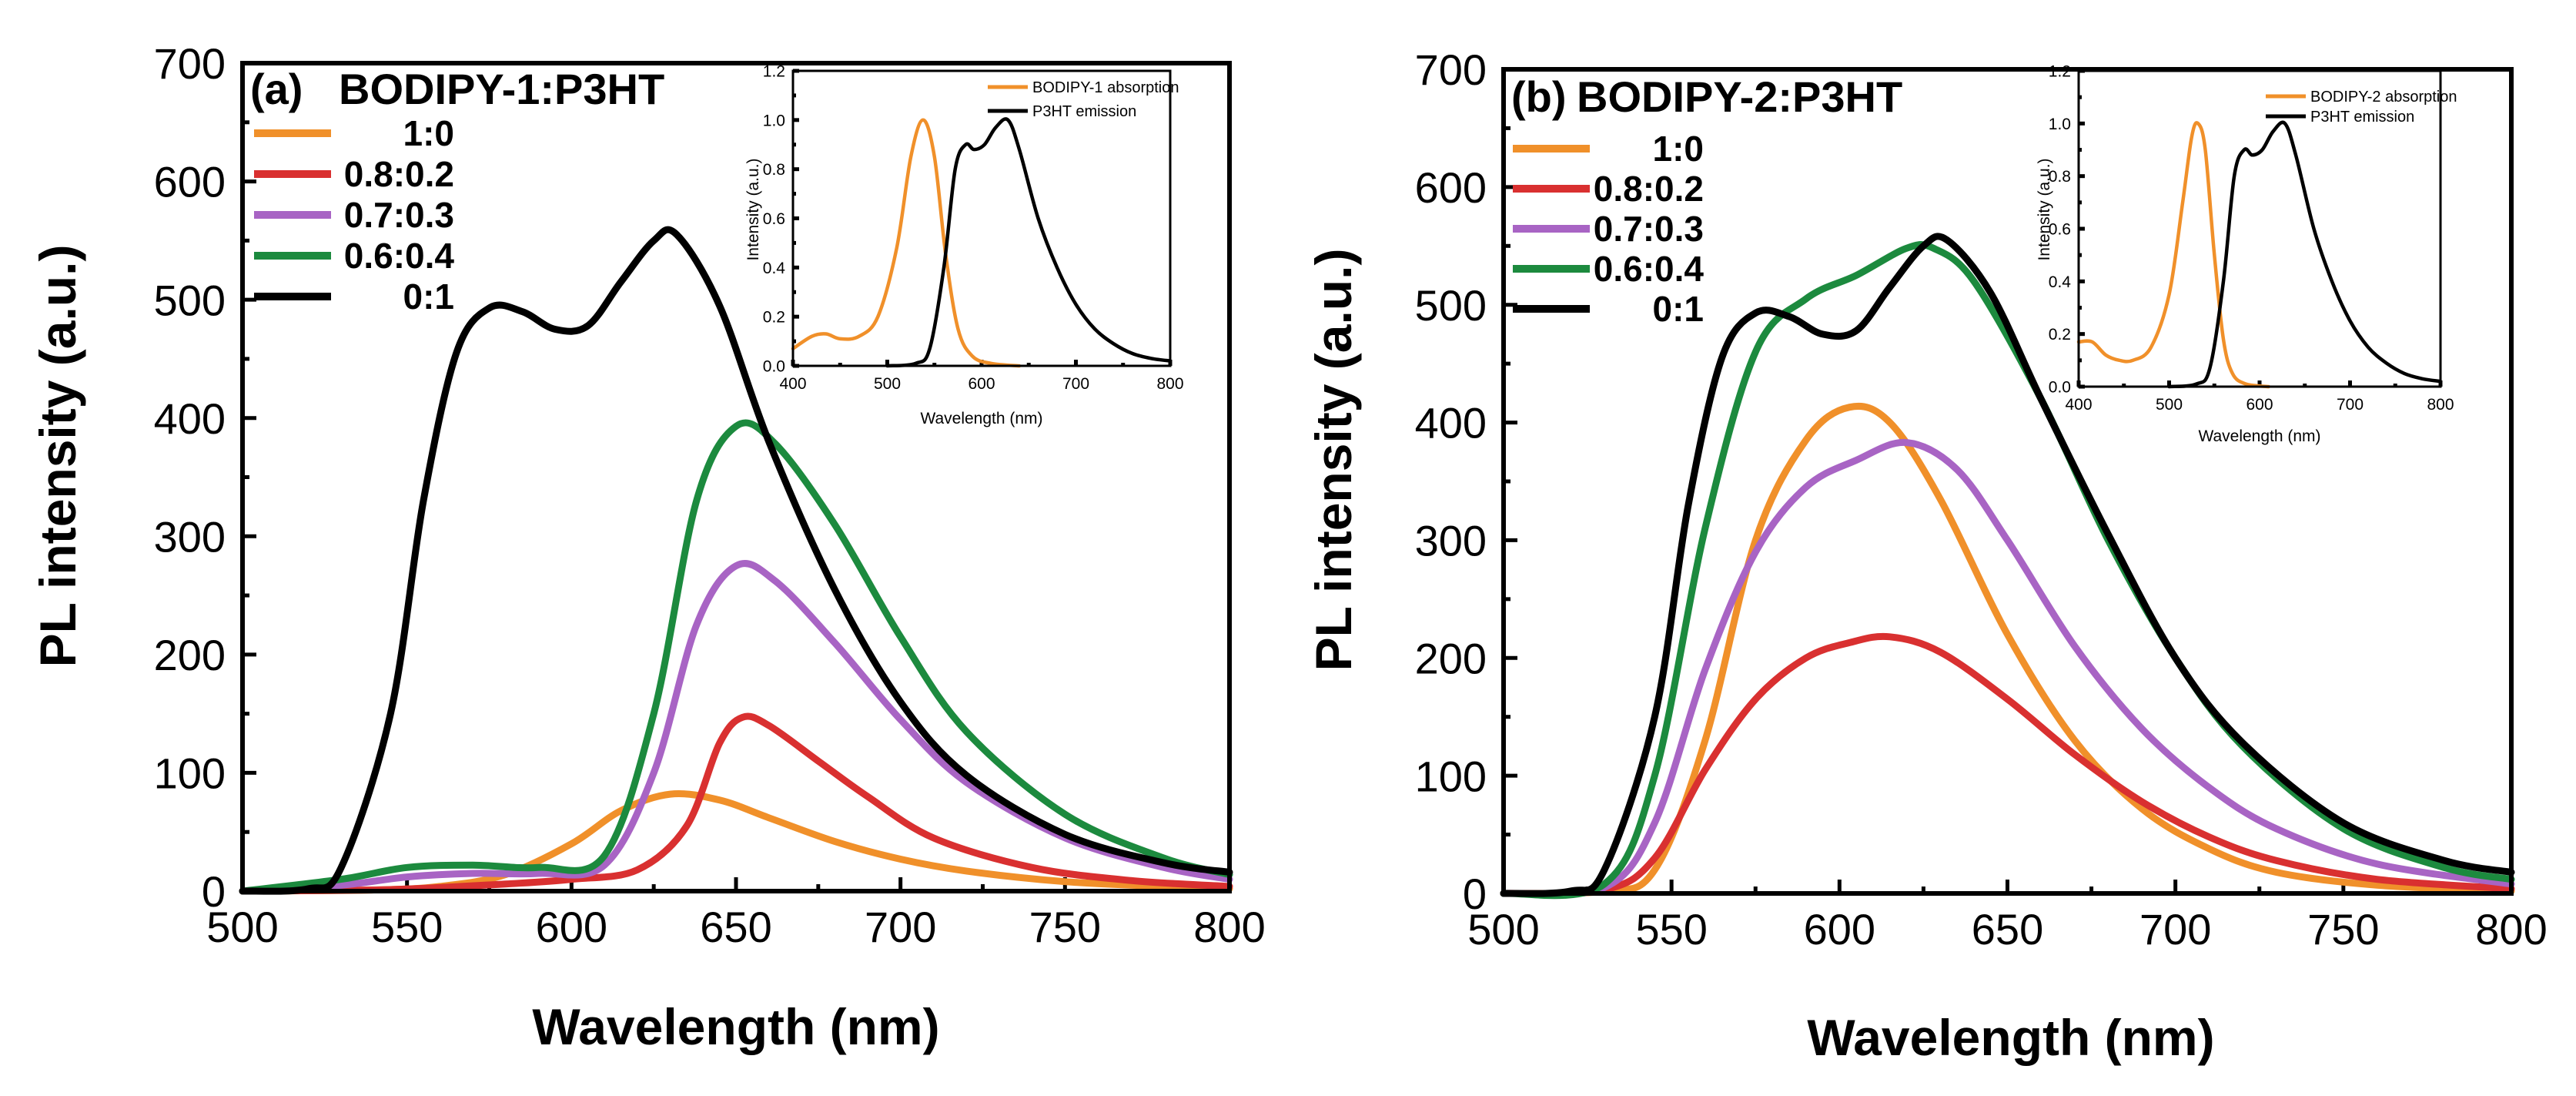  I want to click on panel-title: BODIPY-1:P3HT, so click(502, 89).